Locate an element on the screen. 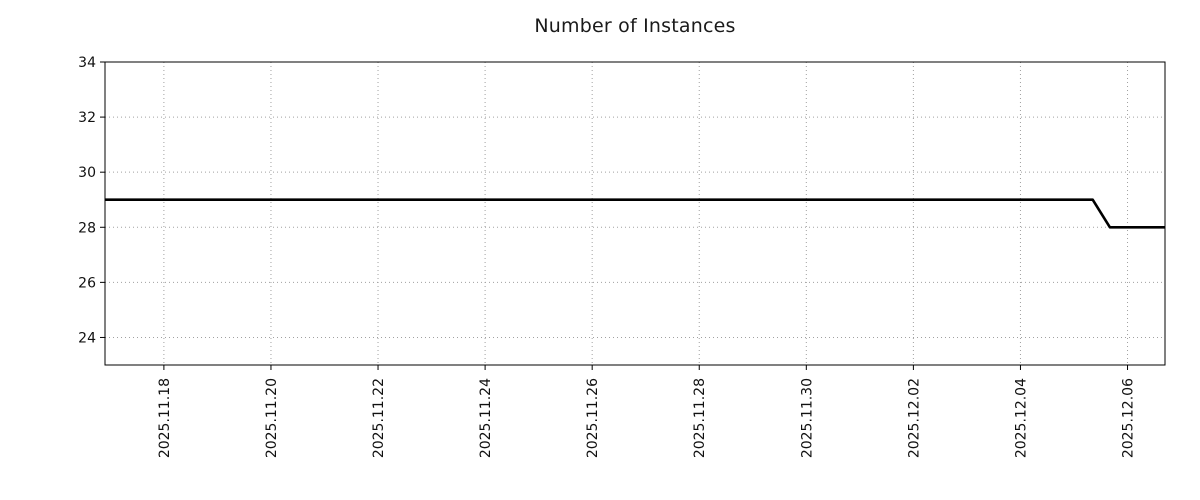 This screenshot has width=1200, height=500. y-tick-label: 30 is located at coordinates (87, 173).